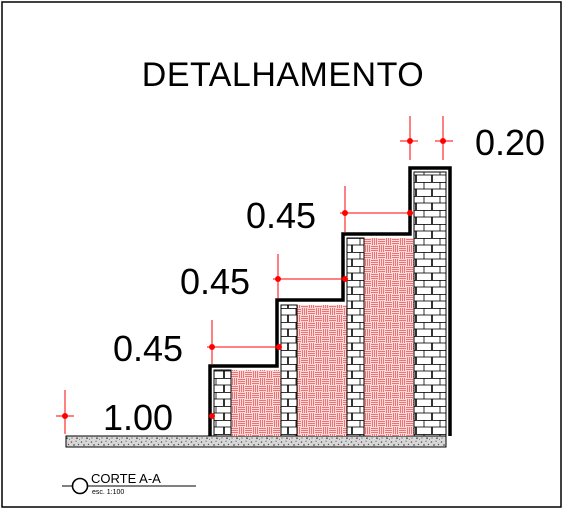 This screenshot has width=563, height=509. Describe the element at coordinates (138, 417) in the screenshot. I see `dim-base: 1.00` at that location.